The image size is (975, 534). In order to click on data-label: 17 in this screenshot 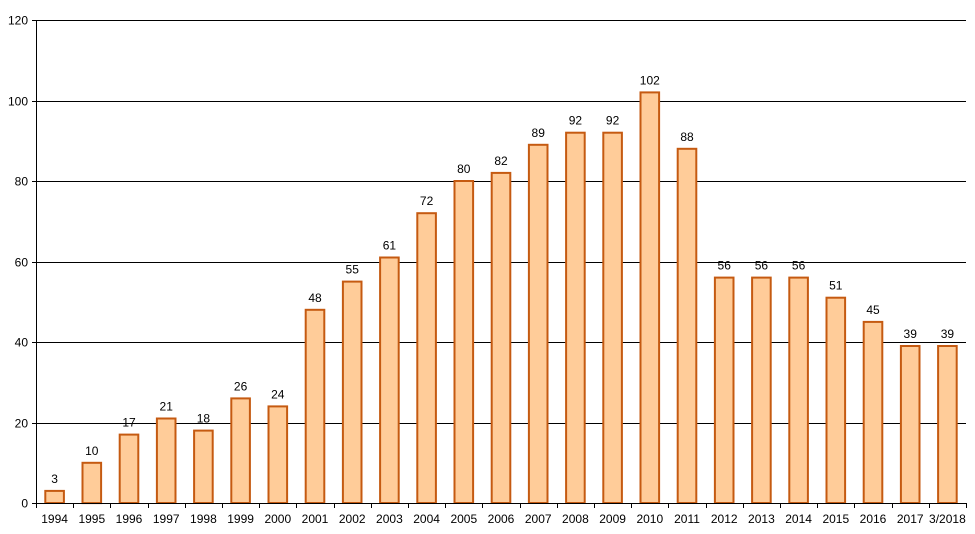, I will do `click(129, 423)`.